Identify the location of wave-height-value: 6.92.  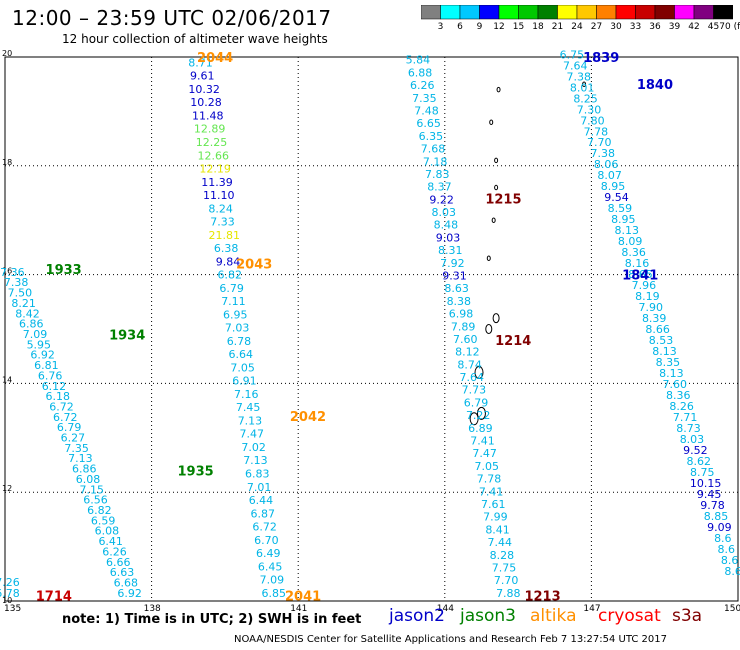
(129, 593).